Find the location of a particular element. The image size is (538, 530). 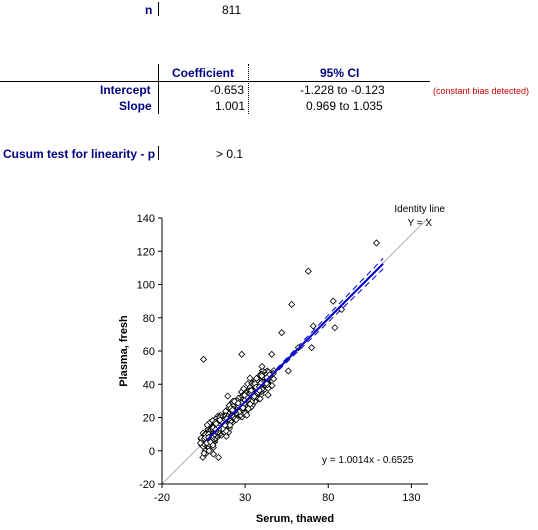

y-tick-label: 120 is located at coordinates (146, 252).